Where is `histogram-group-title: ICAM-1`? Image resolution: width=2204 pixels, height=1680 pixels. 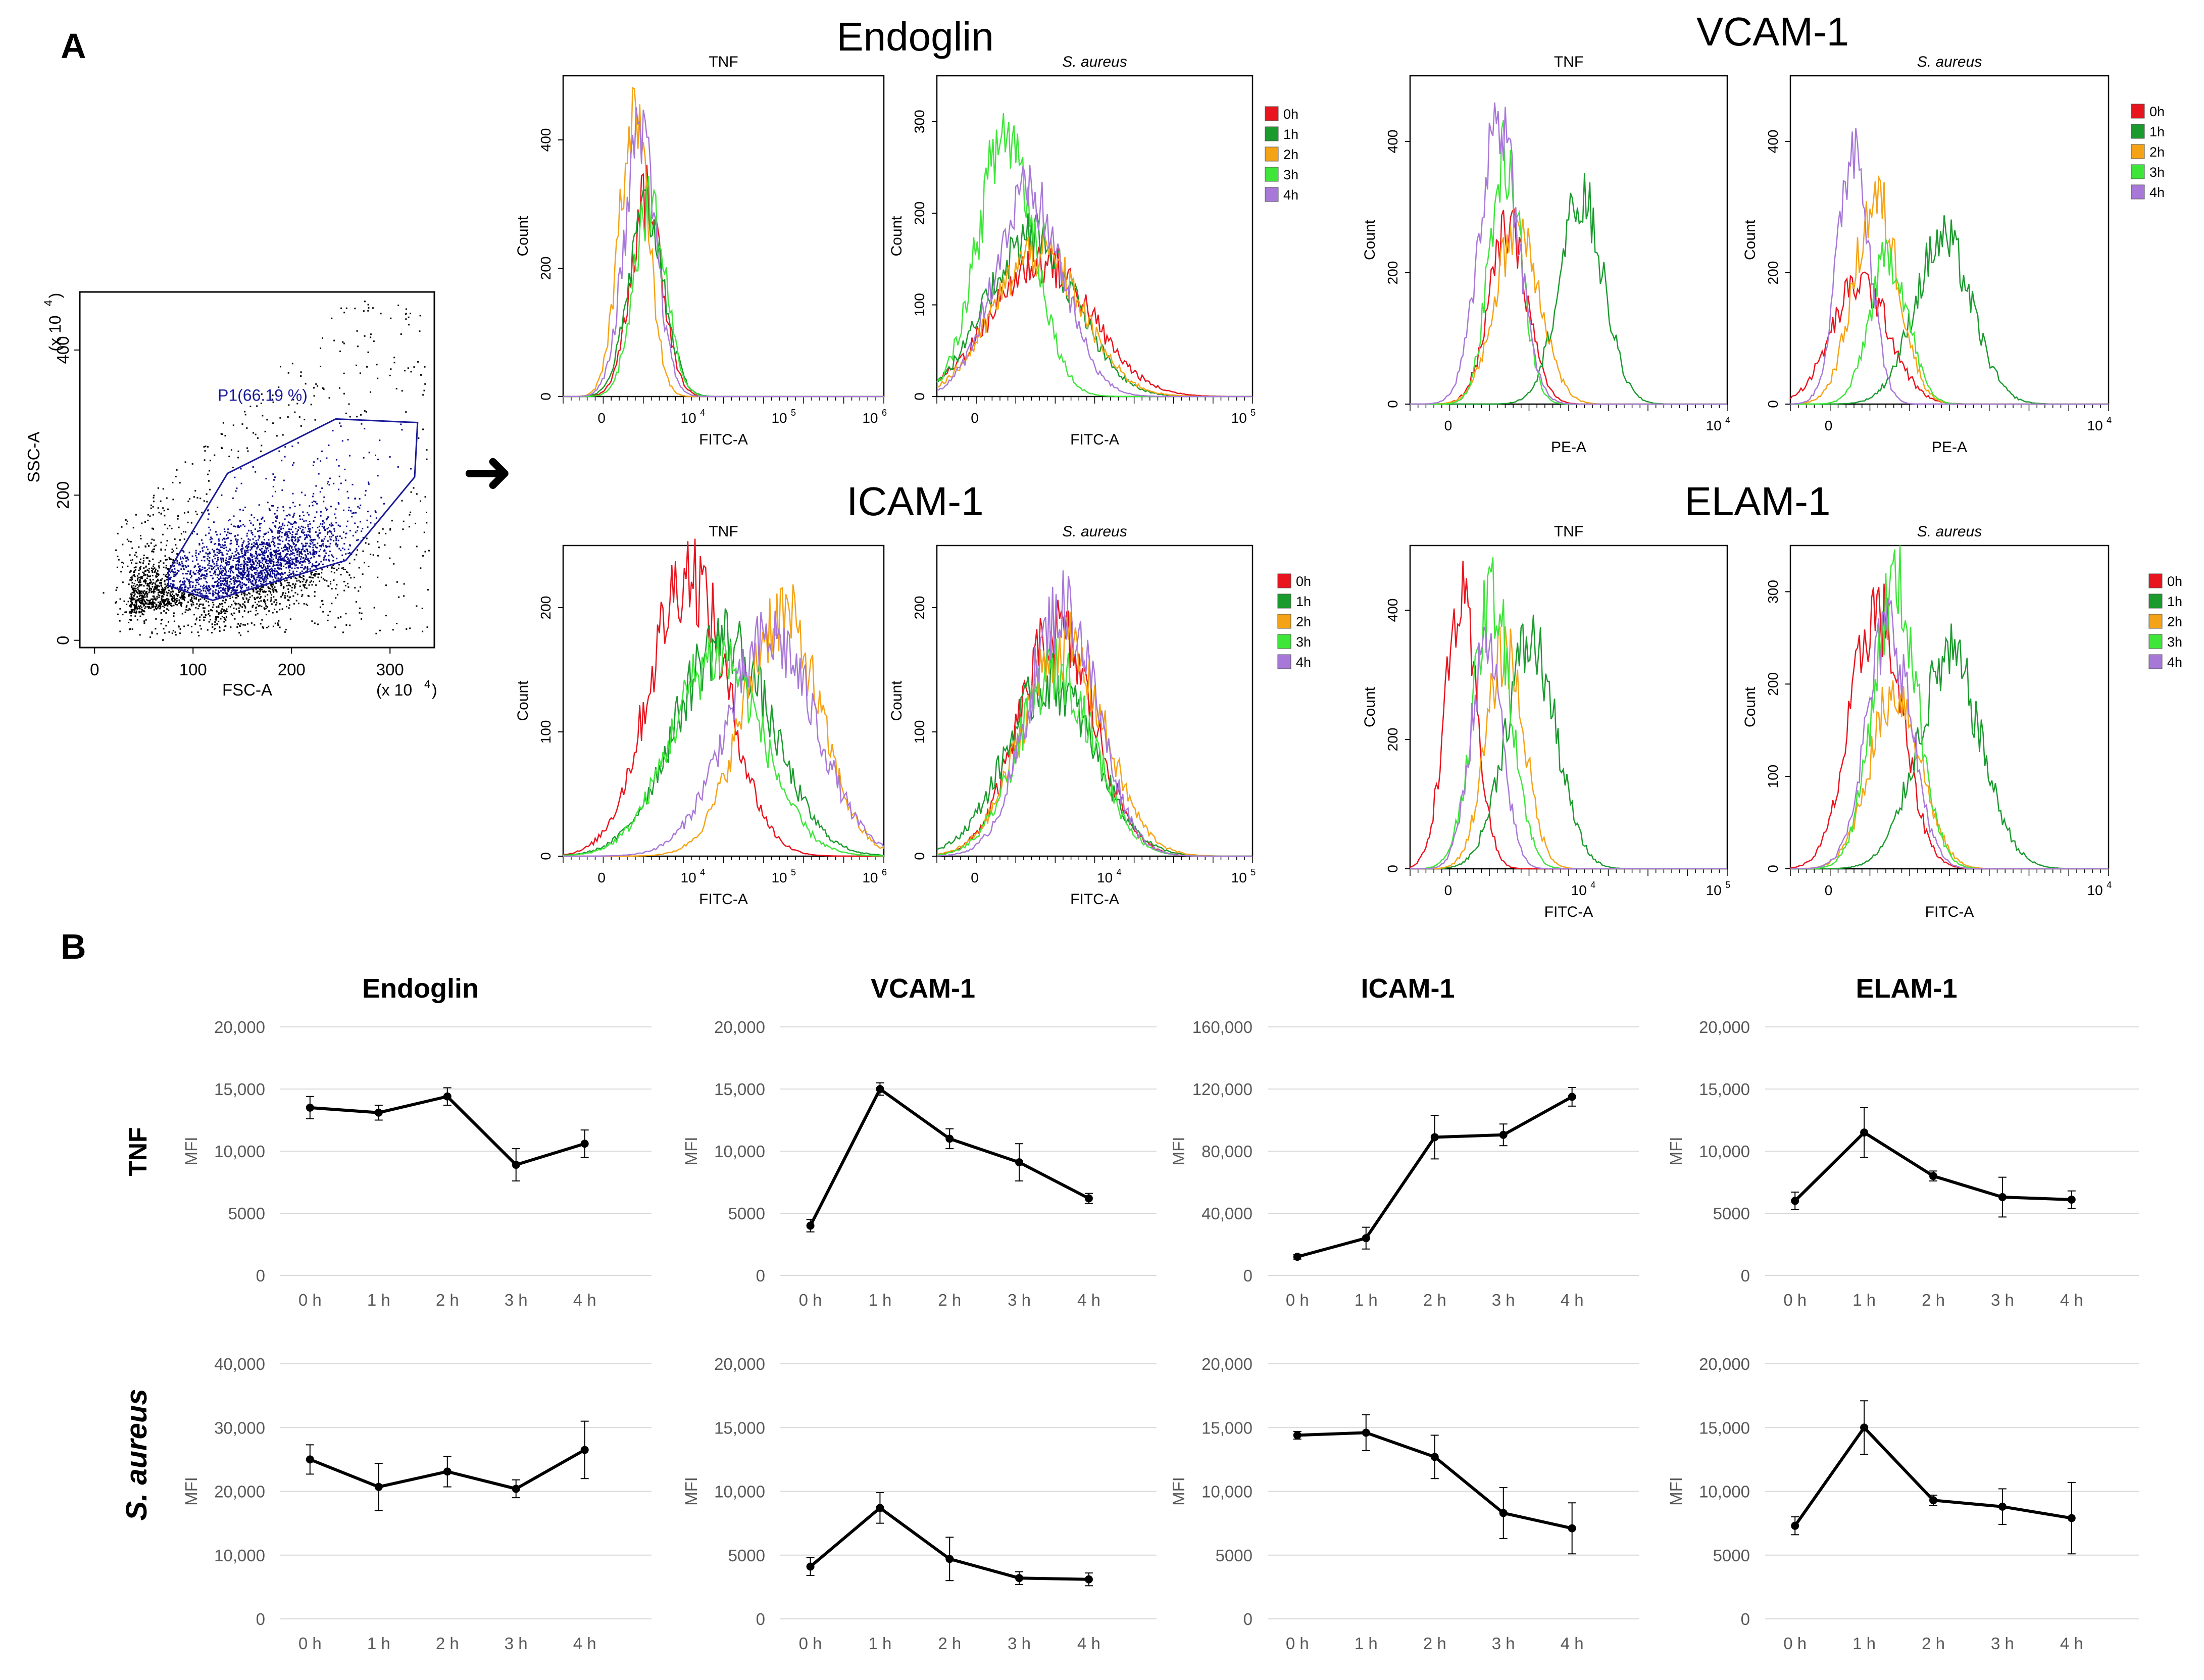
histogram-group-title: ICAM-1 is located at coordinates (915, 501).